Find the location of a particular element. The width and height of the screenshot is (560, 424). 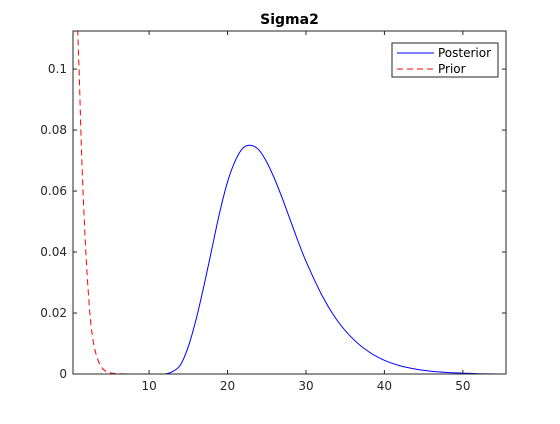

legend: Posterior Prior is located at coordinates (445, 60).